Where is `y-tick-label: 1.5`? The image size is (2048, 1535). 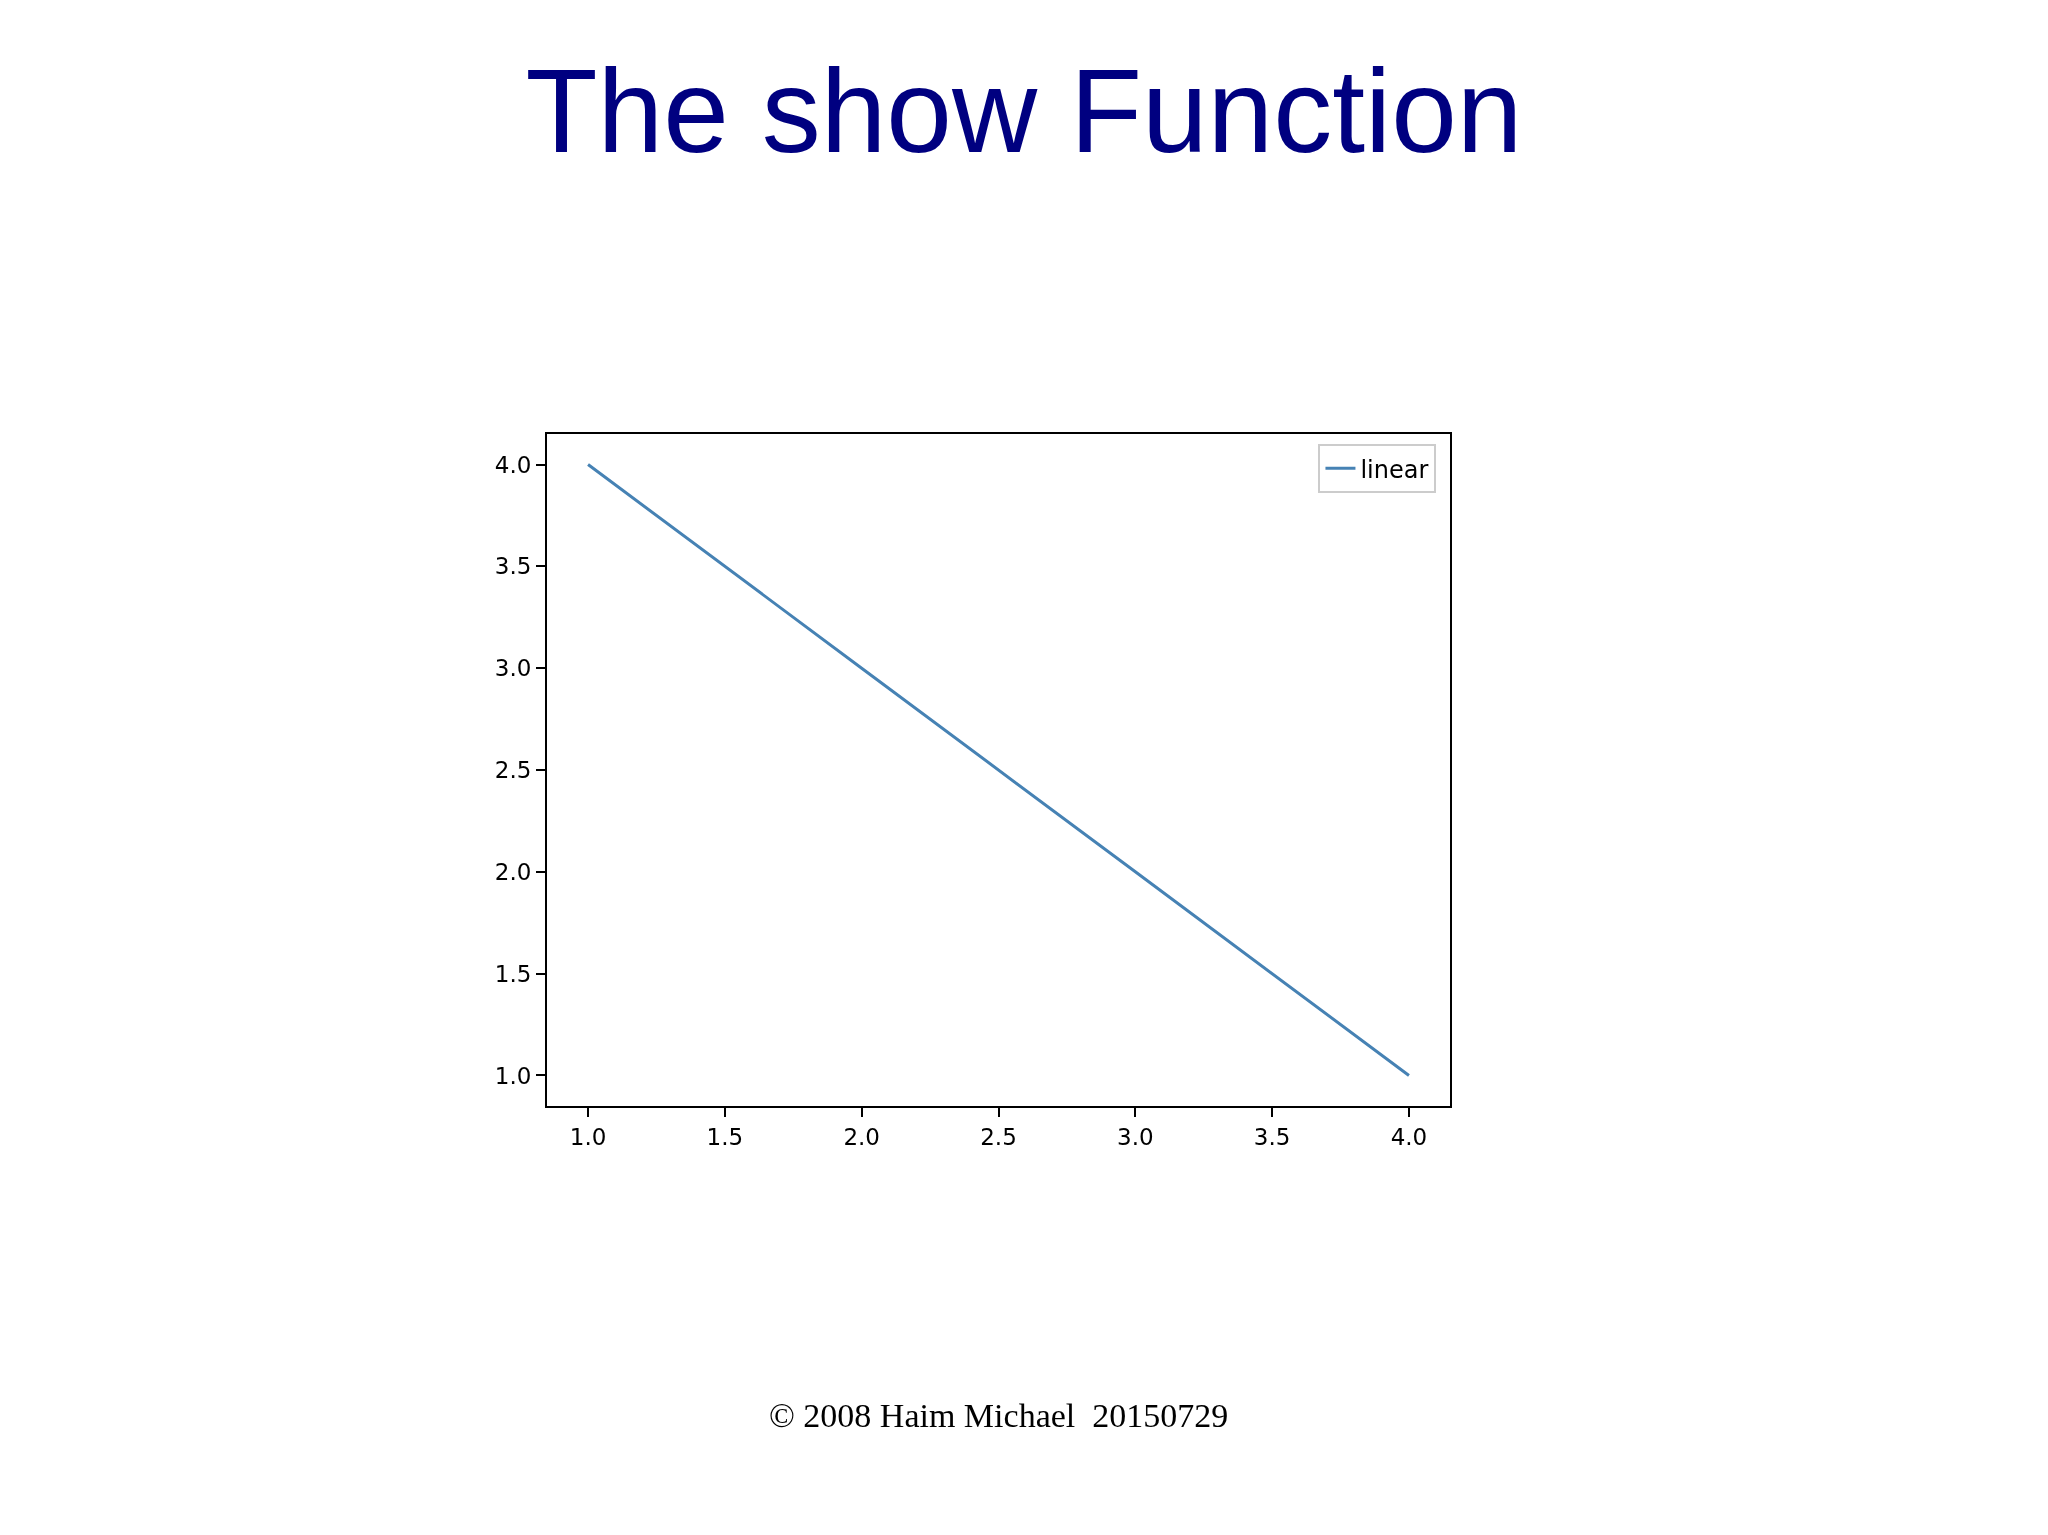 y-tick-label: 1.5 is located at coordinates (513, 973).